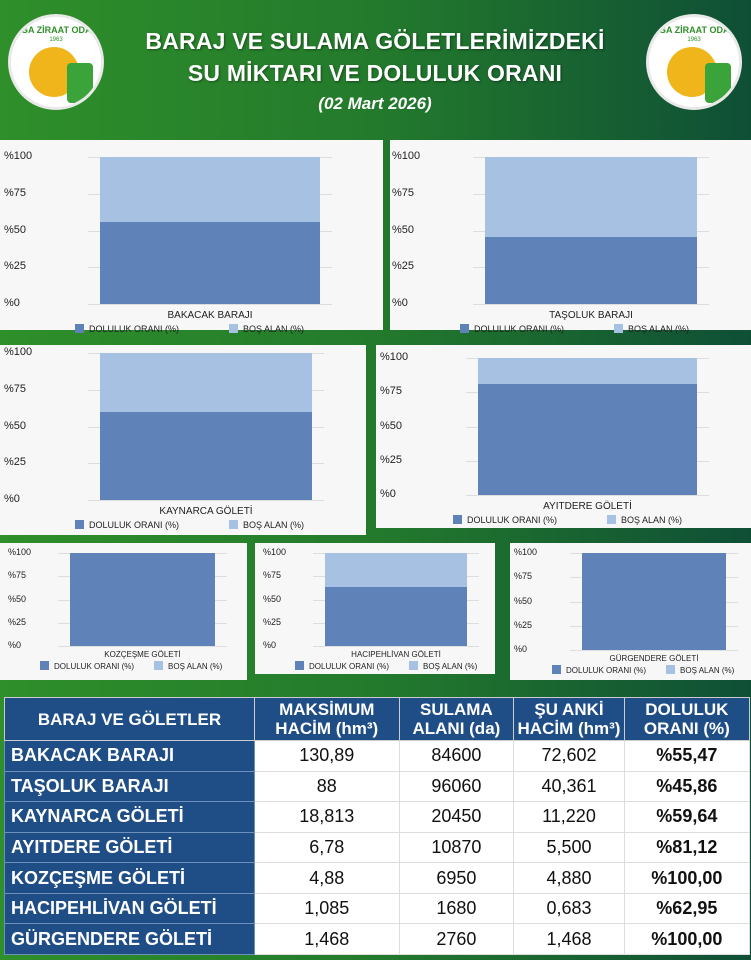  What do you see at coordinates (375, 103) in the screenshot?
I see `report-date: (02 Mart 2026)` at bounding box center [375, 103].